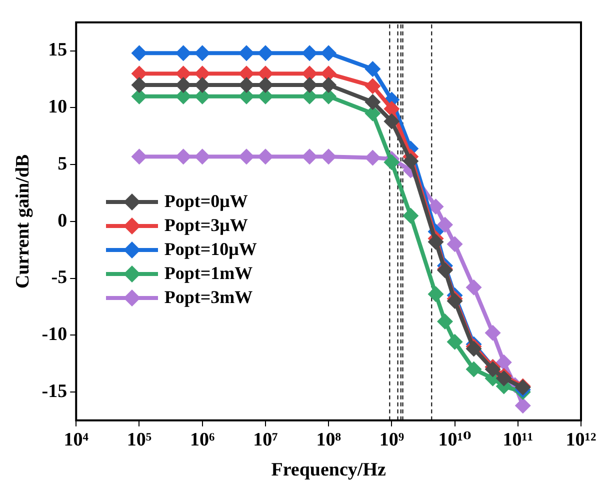  What do you see at coordinates (391, 440) in the screenshot?
I see `x-tick-label: 10⁹` at bounding box center [391, 440].